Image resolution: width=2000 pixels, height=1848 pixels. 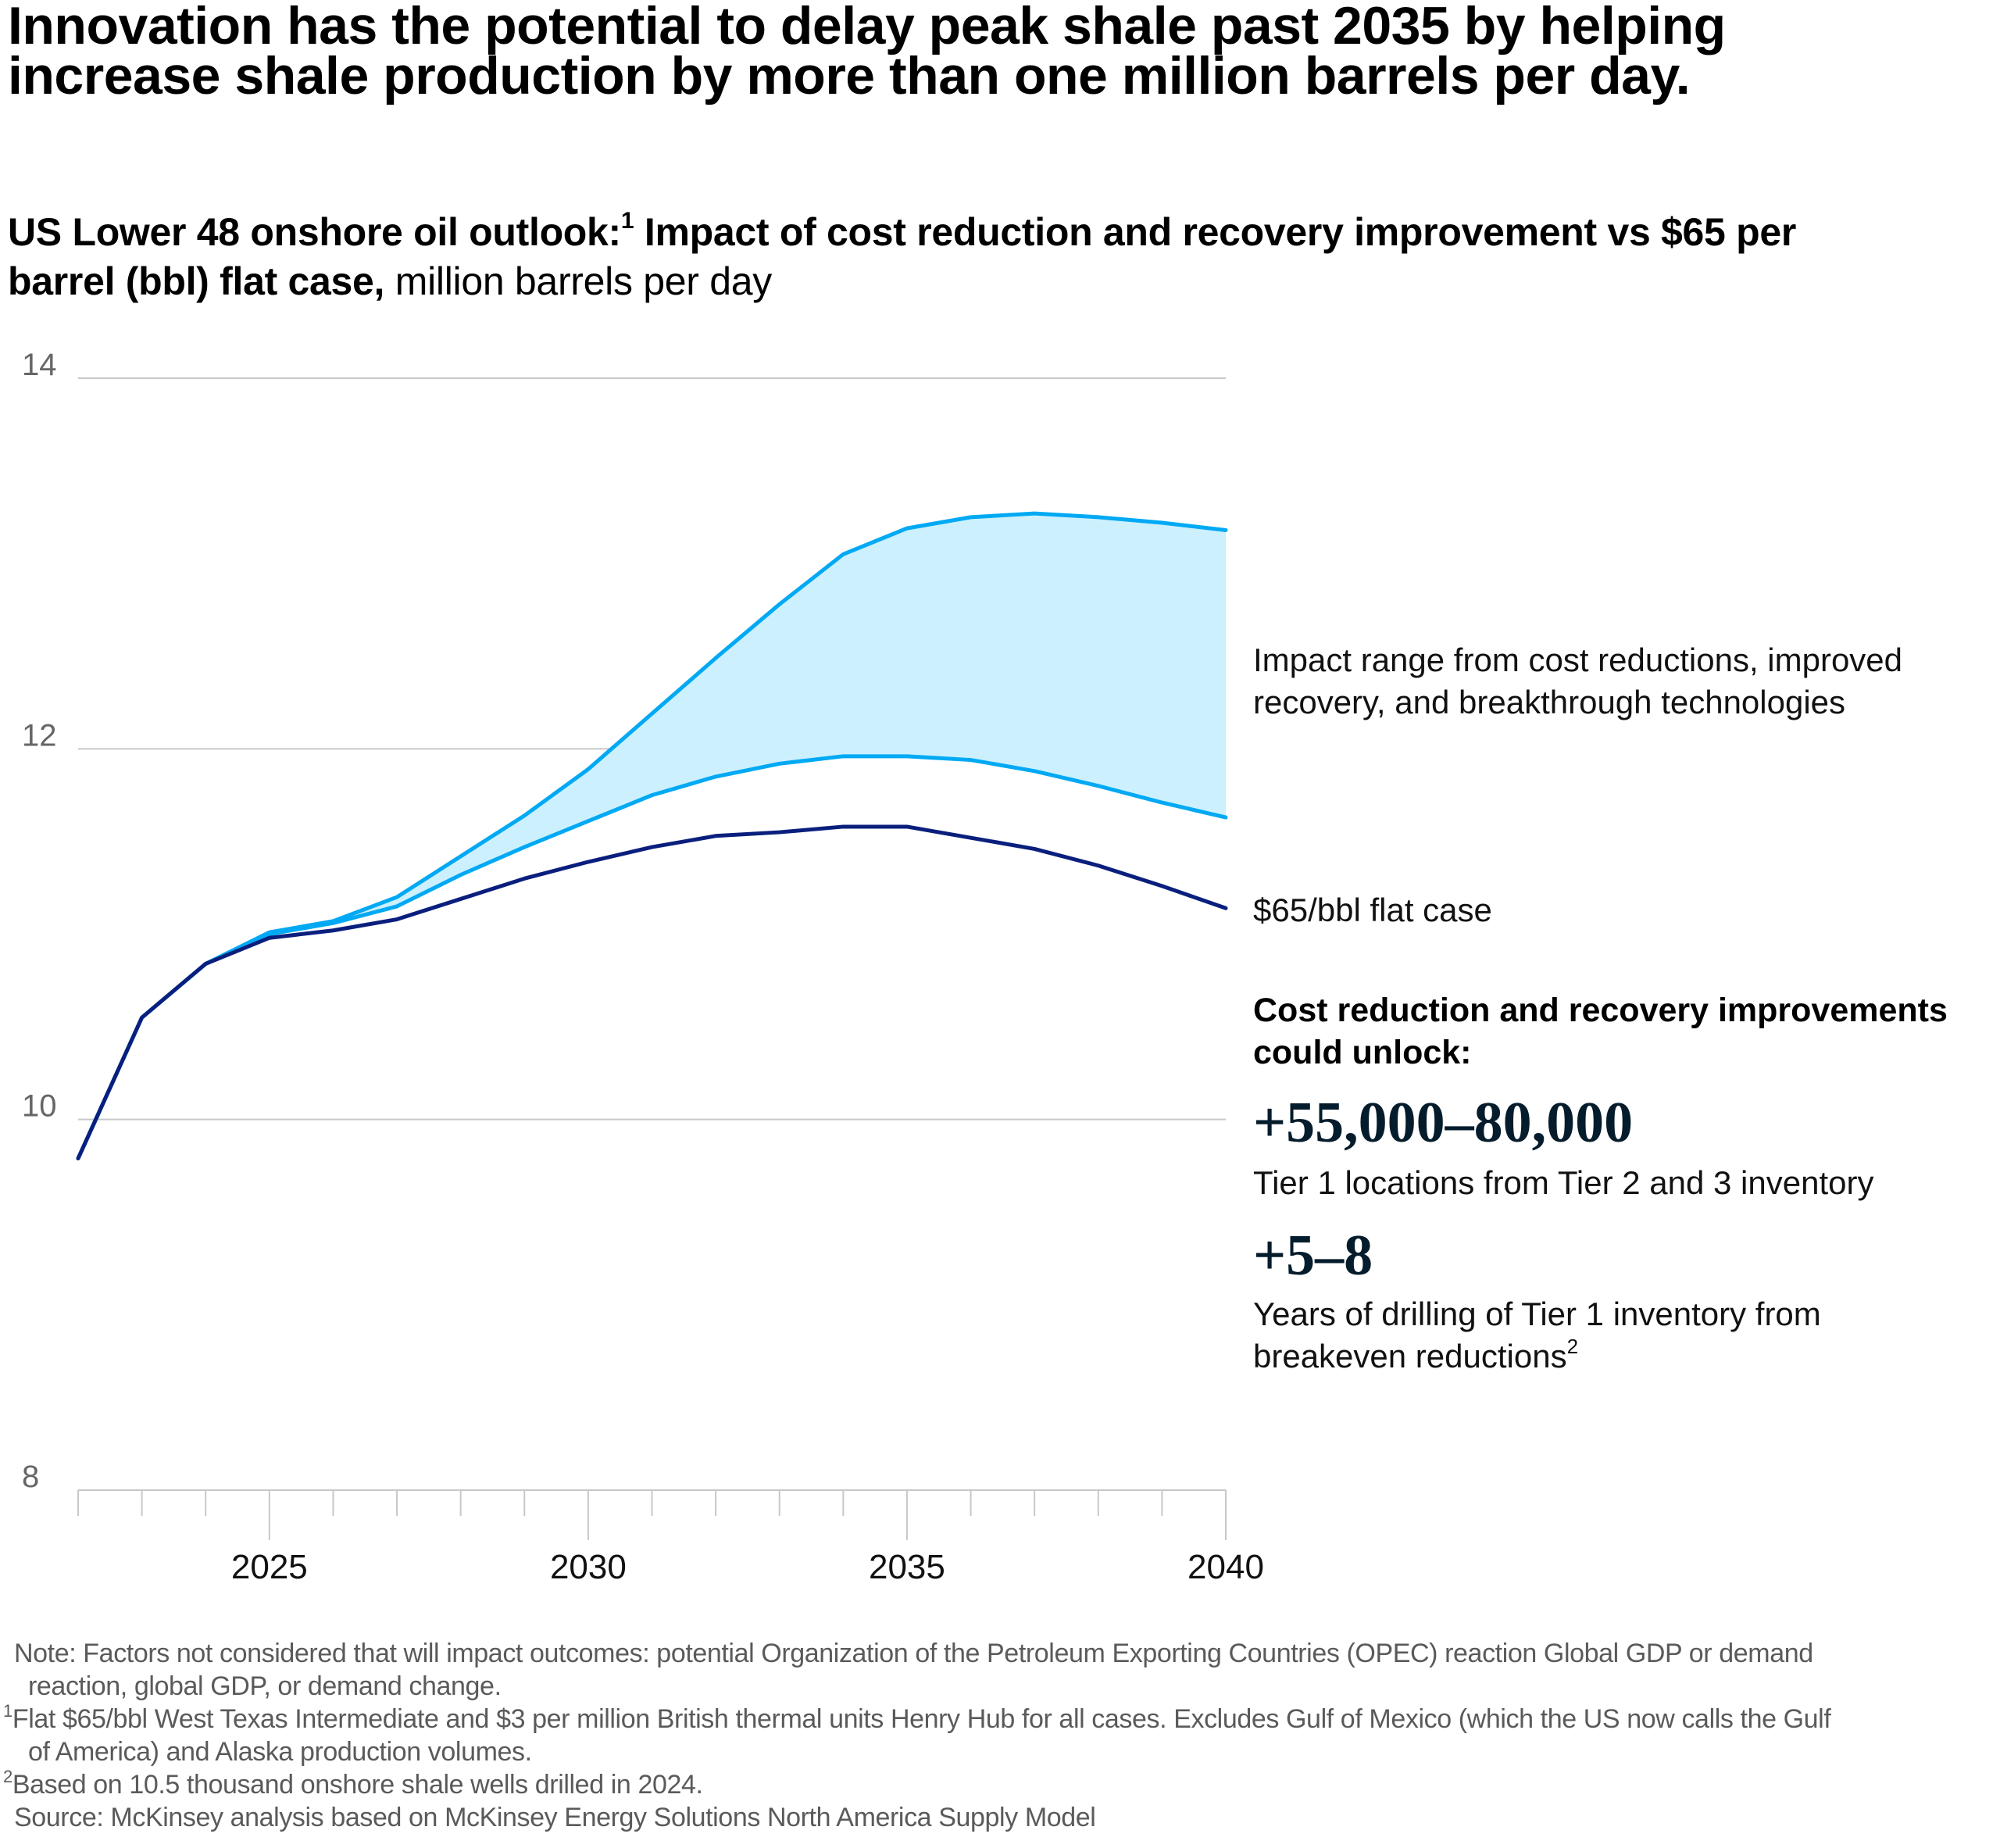 I want to click on y-tick-label-10: 10, so click(x=39, y=1106).